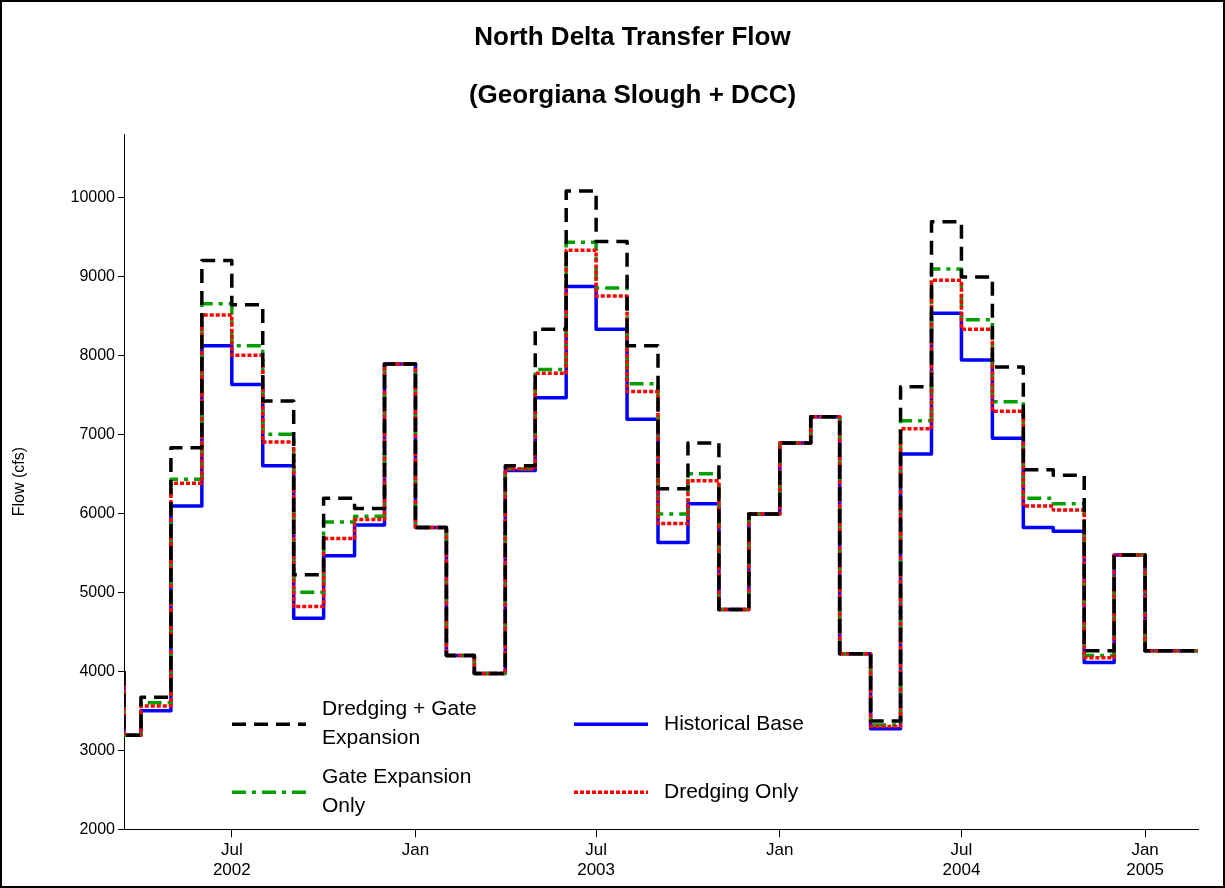 The width and height of the screenshot is (1225, 888). What do you see at coordinates (97, 433) in the screenshot?
I see `y-tick-label: 7000` at bounding box center [97, 433].